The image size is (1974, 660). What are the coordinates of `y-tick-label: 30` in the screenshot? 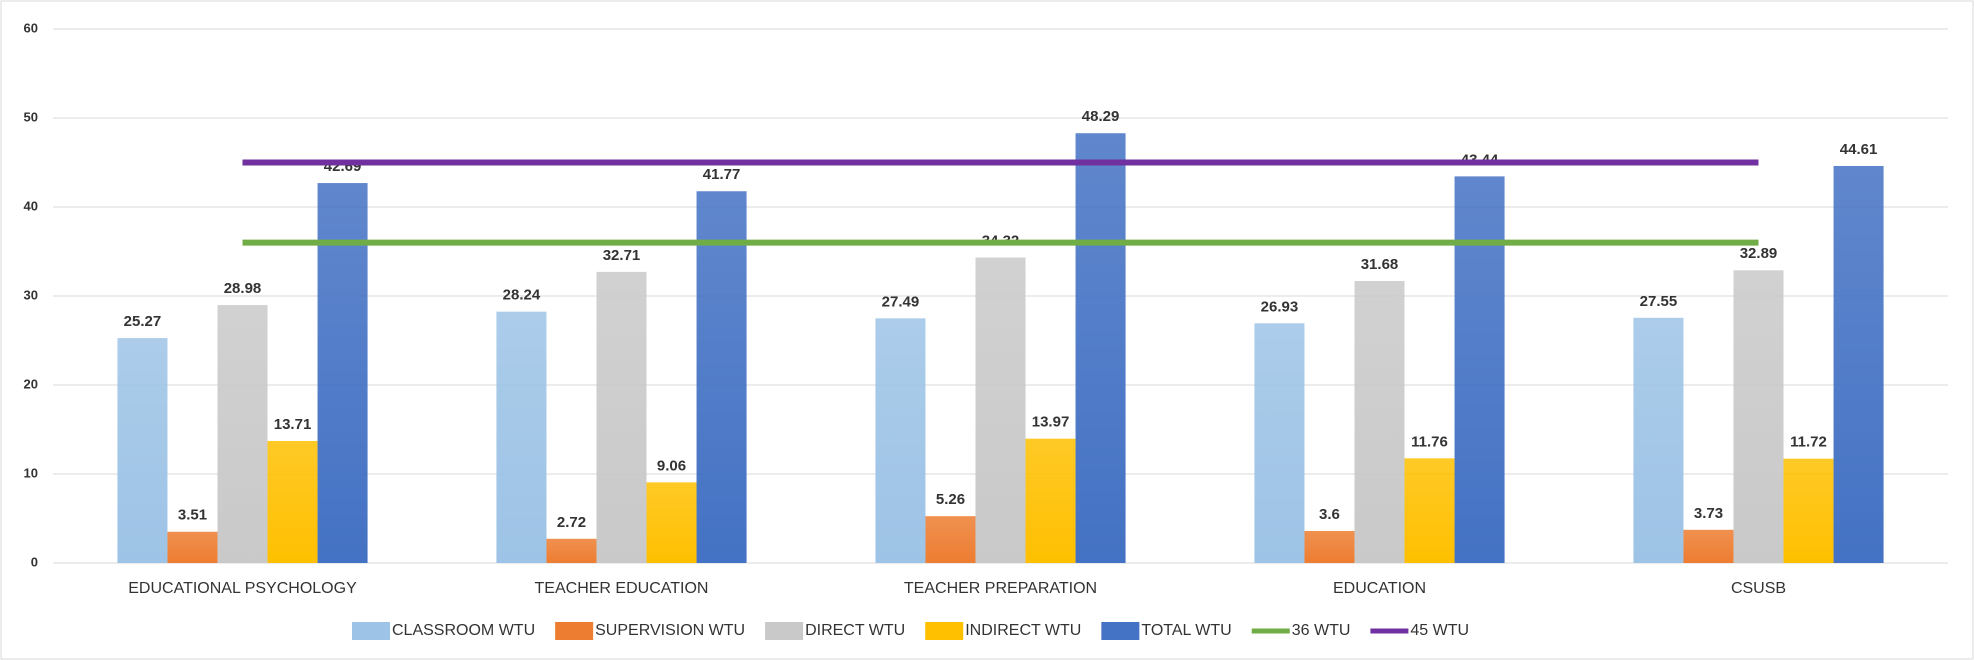 It's located at (31, 294).